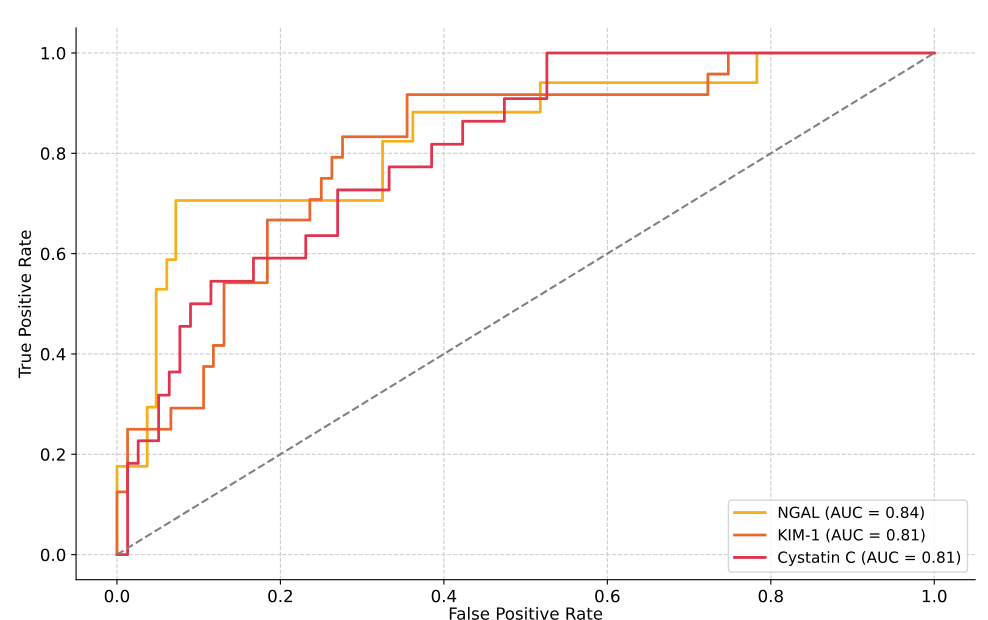 The image size is (988, 620). I want to click on y-tick-label: 0.0, so click(53, 555).